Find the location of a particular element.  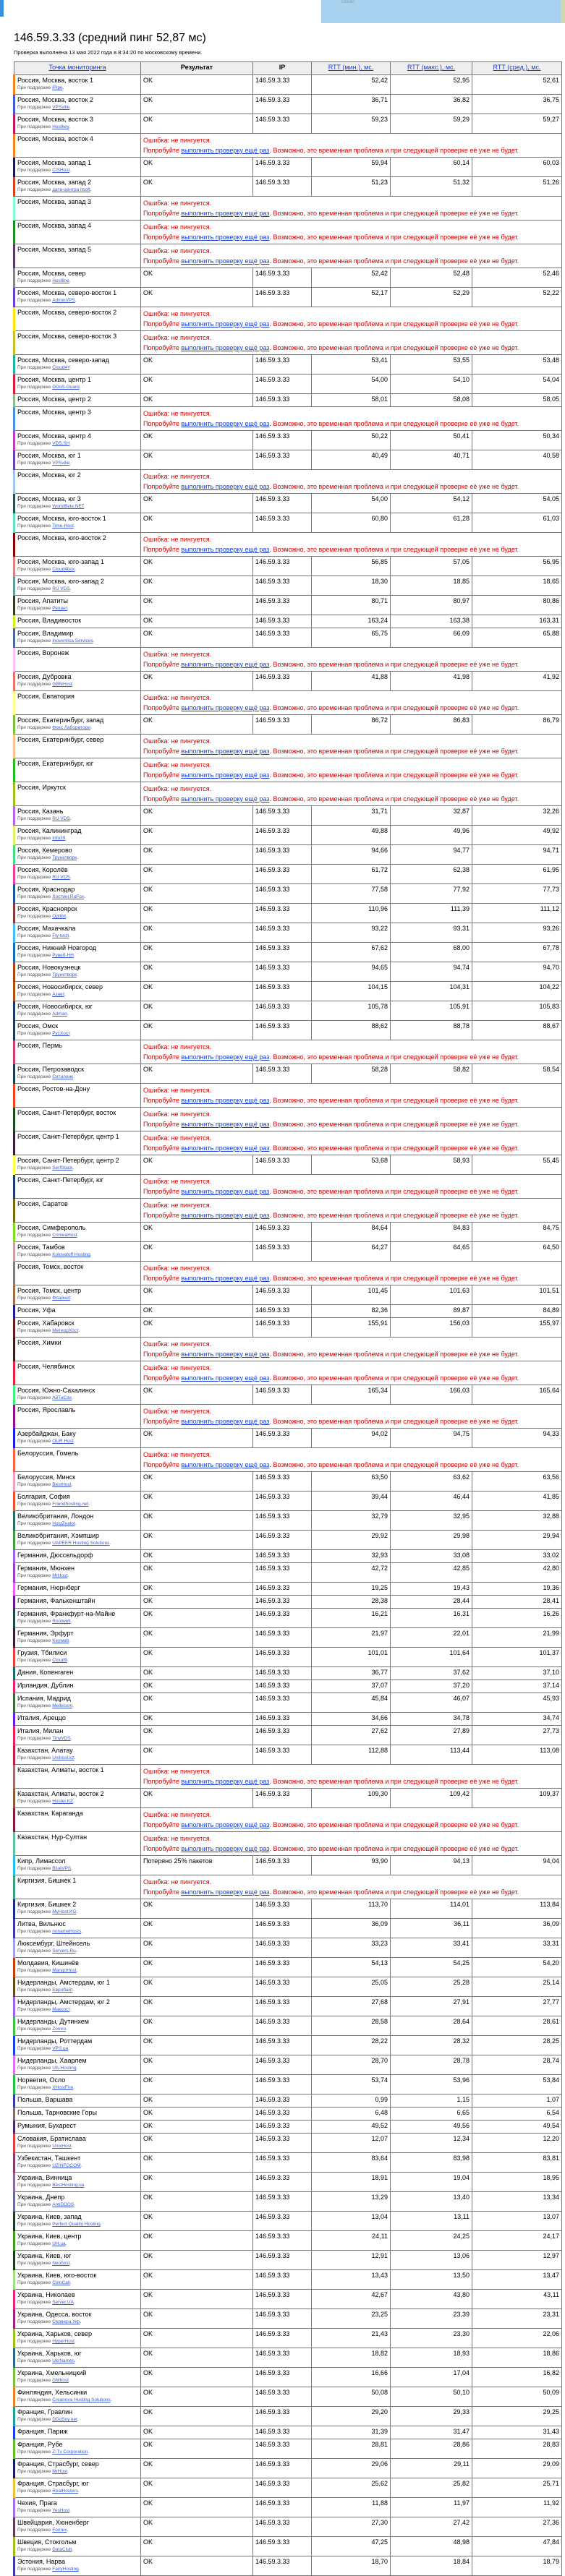

provider-link: HyperHost is located at coordinates (64, 2342).